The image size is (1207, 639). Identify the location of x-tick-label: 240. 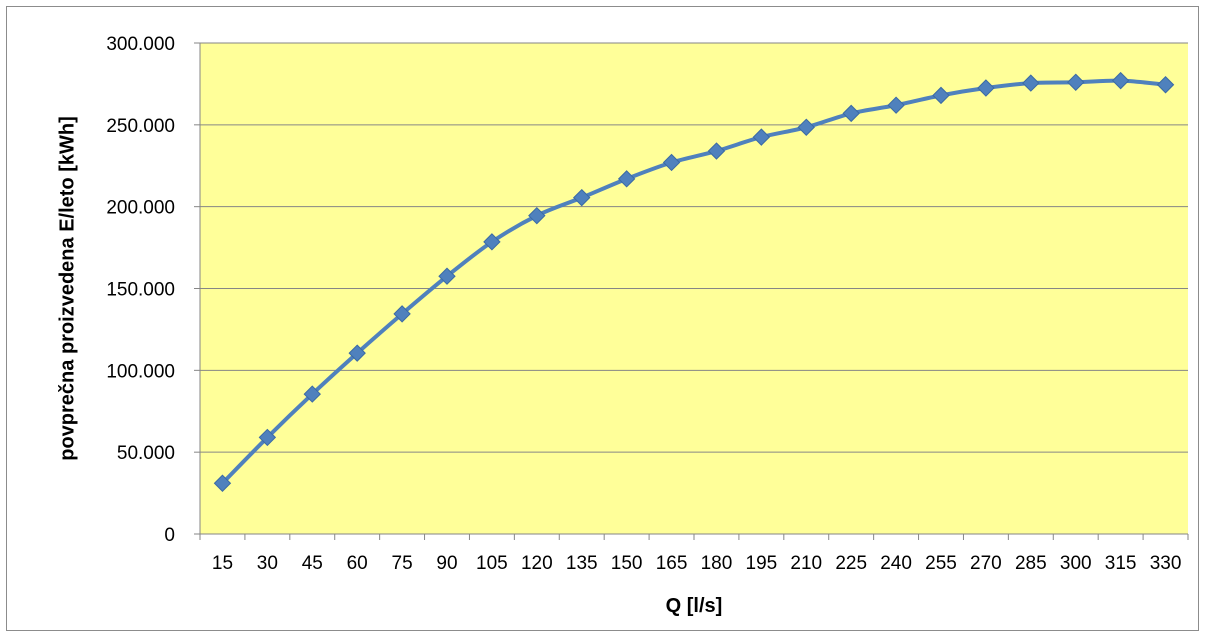
(896, 563).